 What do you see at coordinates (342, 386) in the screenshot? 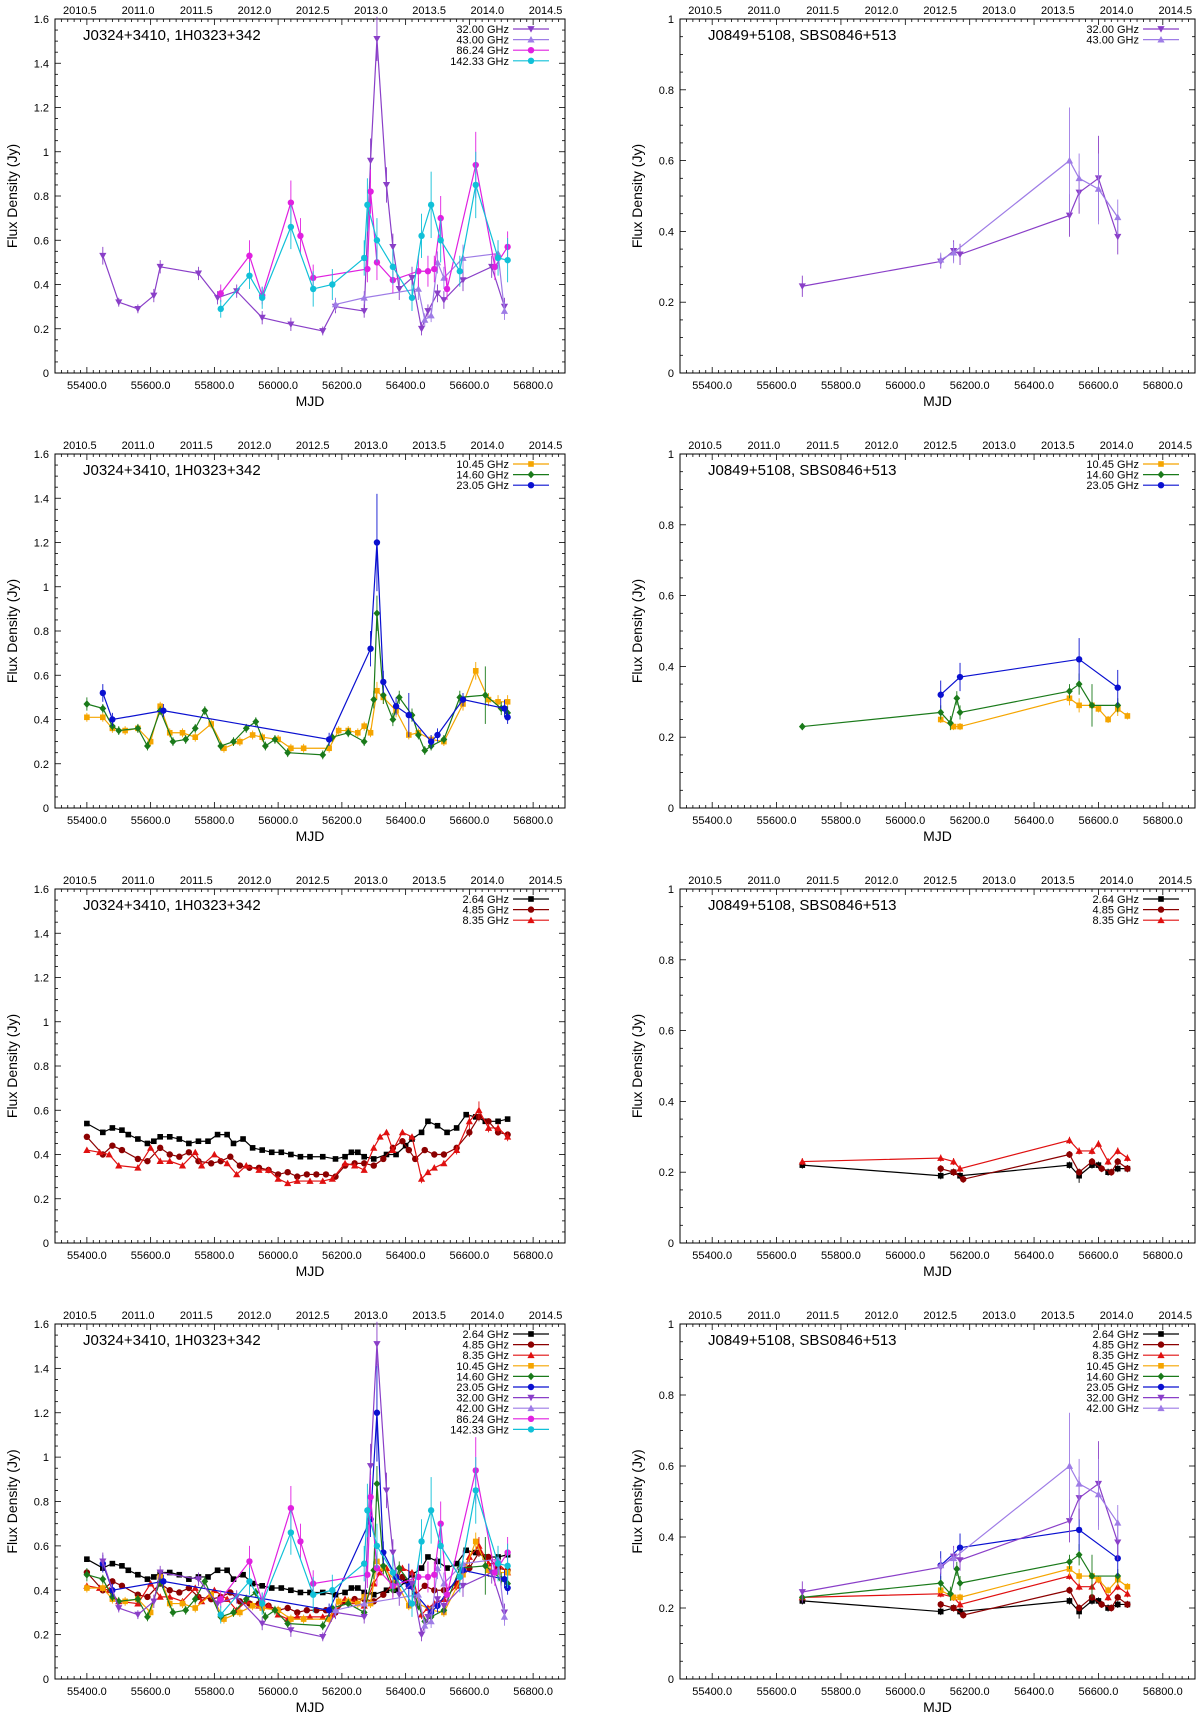
I see `x-tick-label: 56200.0` at bounding box center [342, 386].